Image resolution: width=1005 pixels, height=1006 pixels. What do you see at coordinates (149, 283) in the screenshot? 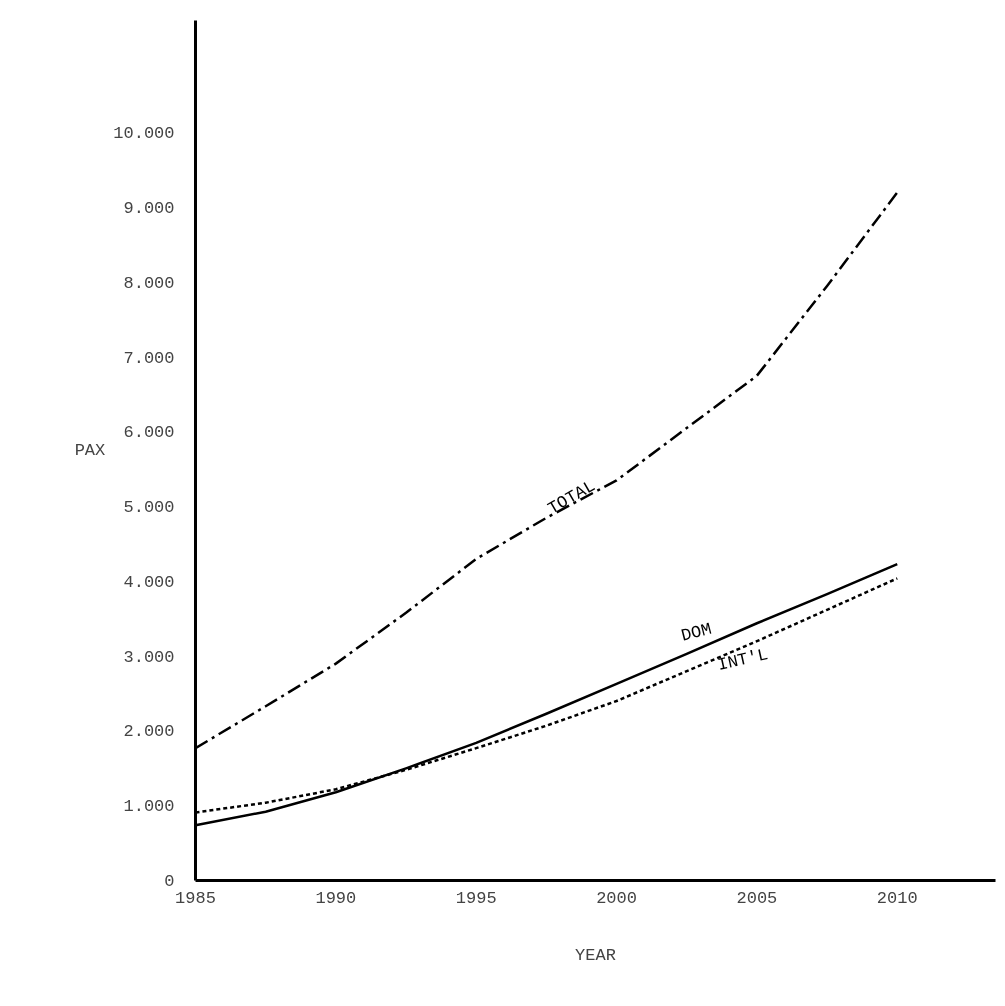
I see `y-tick-label: 8.000` at bounding box center [149, 283].